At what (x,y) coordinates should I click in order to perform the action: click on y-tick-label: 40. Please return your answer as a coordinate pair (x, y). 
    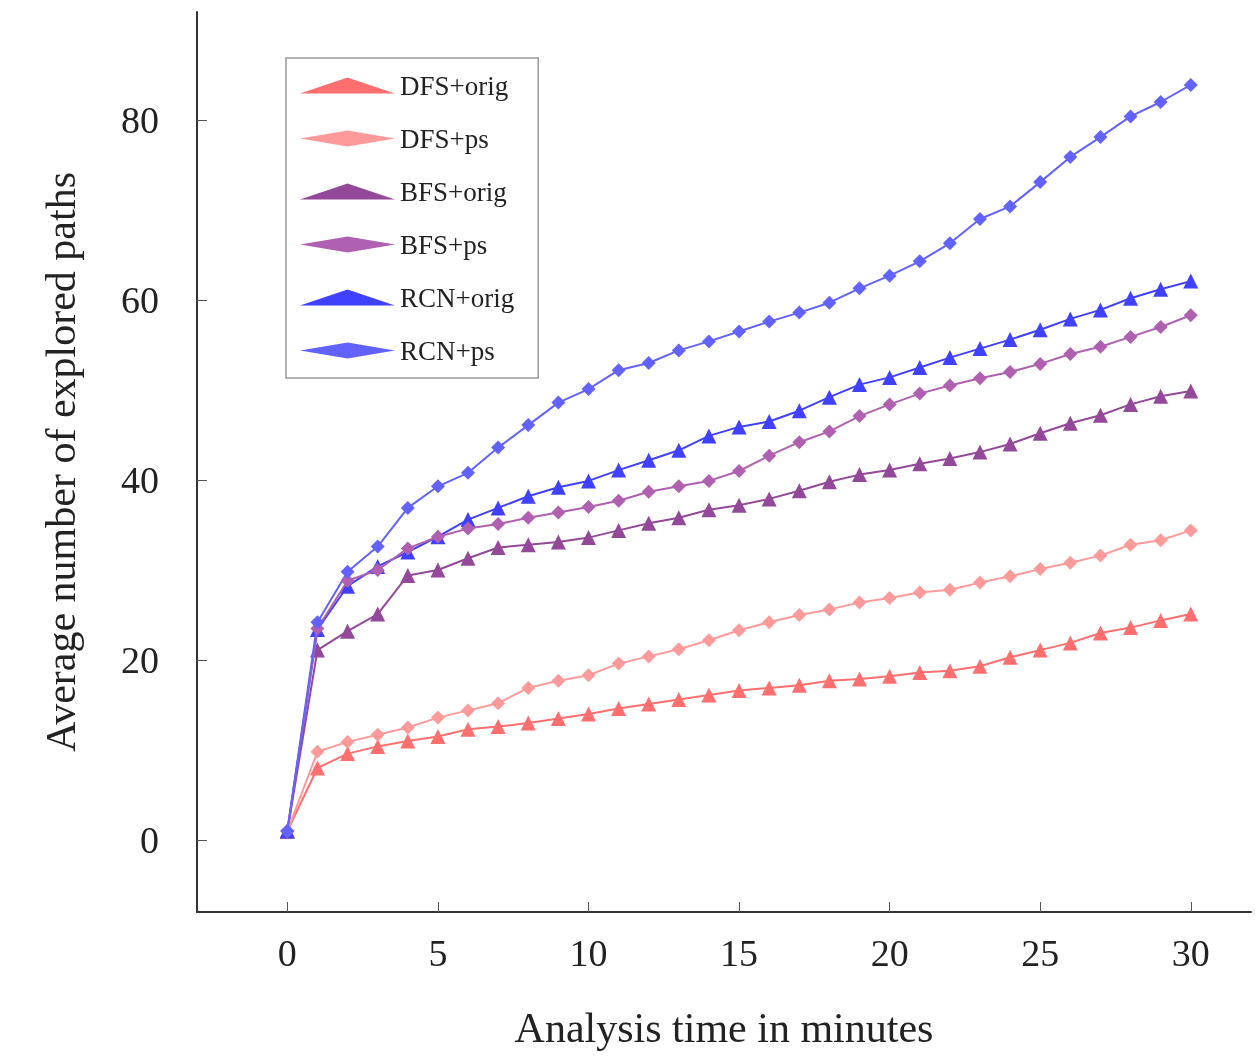
    Looking at the image, I should click on (140, 480).